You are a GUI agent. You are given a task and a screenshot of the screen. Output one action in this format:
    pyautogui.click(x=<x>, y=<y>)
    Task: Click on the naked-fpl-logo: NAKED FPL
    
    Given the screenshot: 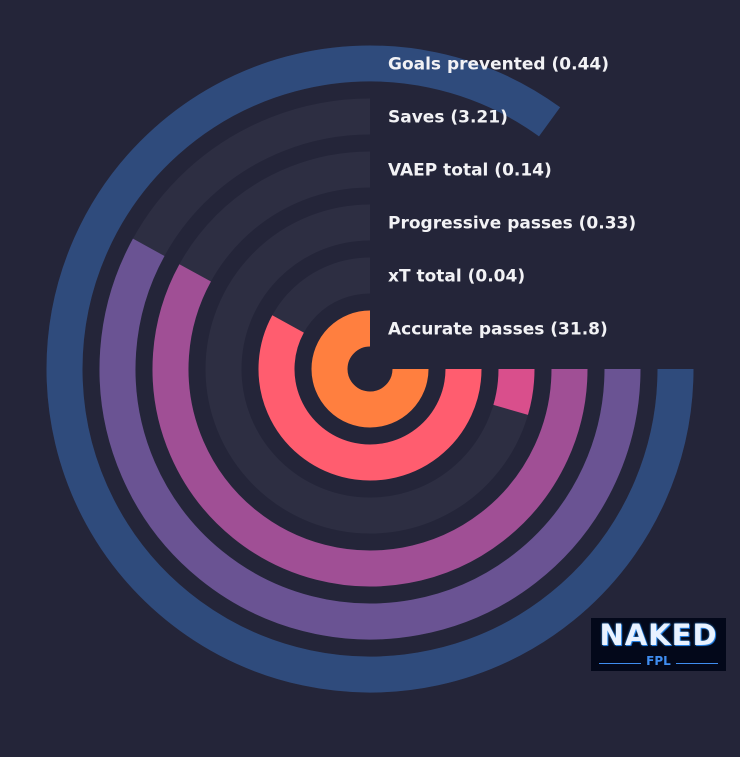 What is the action you would take?
    pyautogui.click(x=658, y=644)
    